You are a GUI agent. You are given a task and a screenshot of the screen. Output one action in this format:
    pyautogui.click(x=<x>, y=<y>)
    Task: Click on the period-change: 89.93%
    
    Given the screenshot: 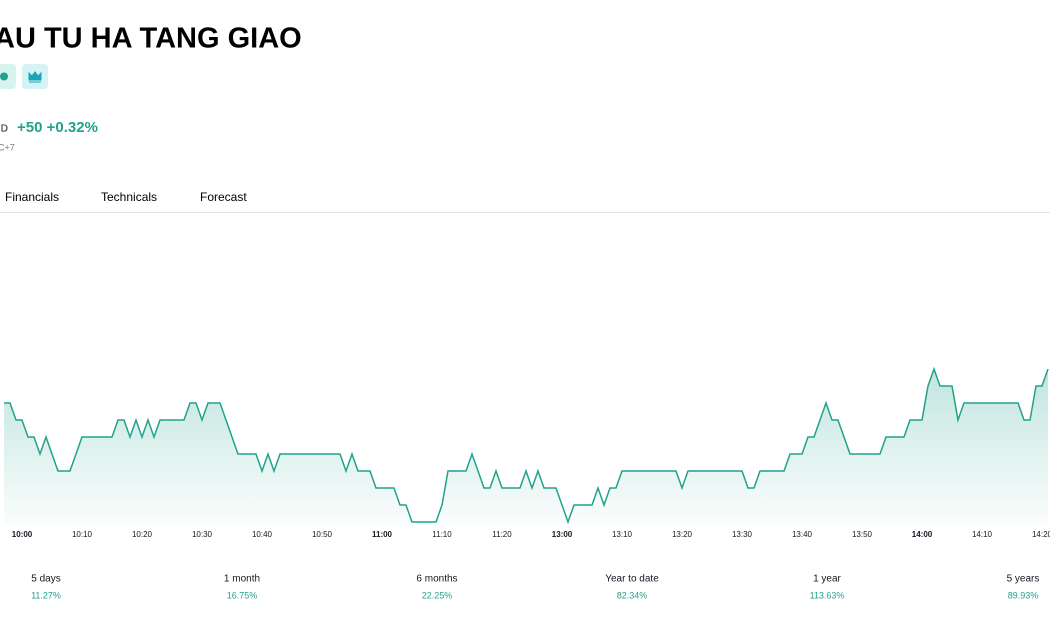 What is the action you would take?
    pyautogui.click(x=1023, y=595)
    